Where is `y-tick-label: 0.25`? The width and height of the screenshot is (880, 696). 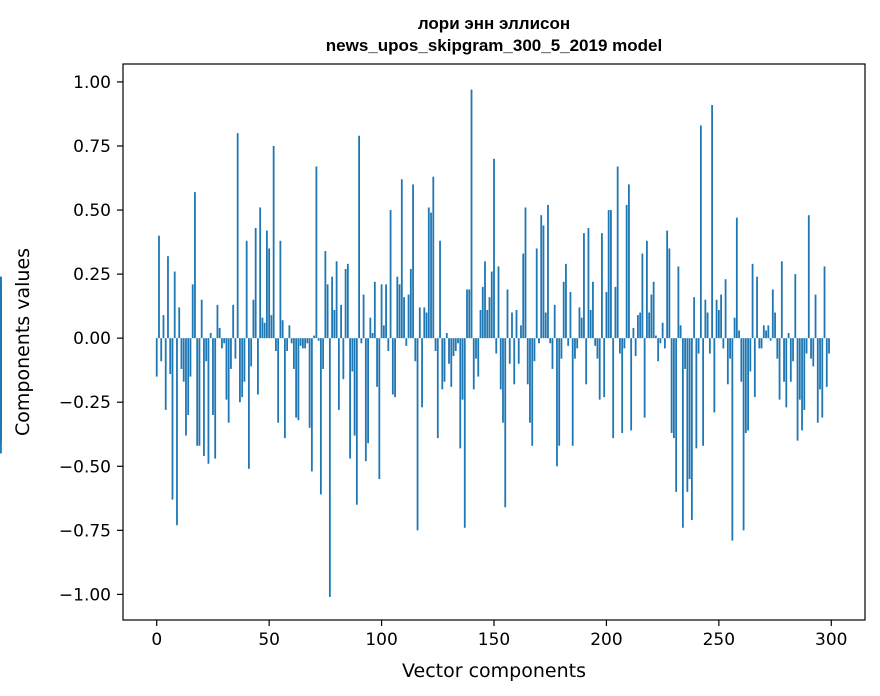 y-tick-label: 0.25 is located at coordinates (92, 275).